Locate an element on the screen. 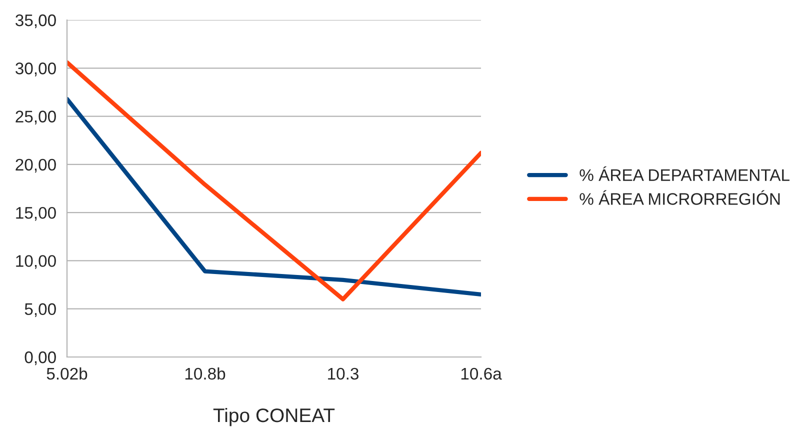 This screenshot has height=427, width=810. y-tick-label: 25,00 is located at coordinates (36, 117).